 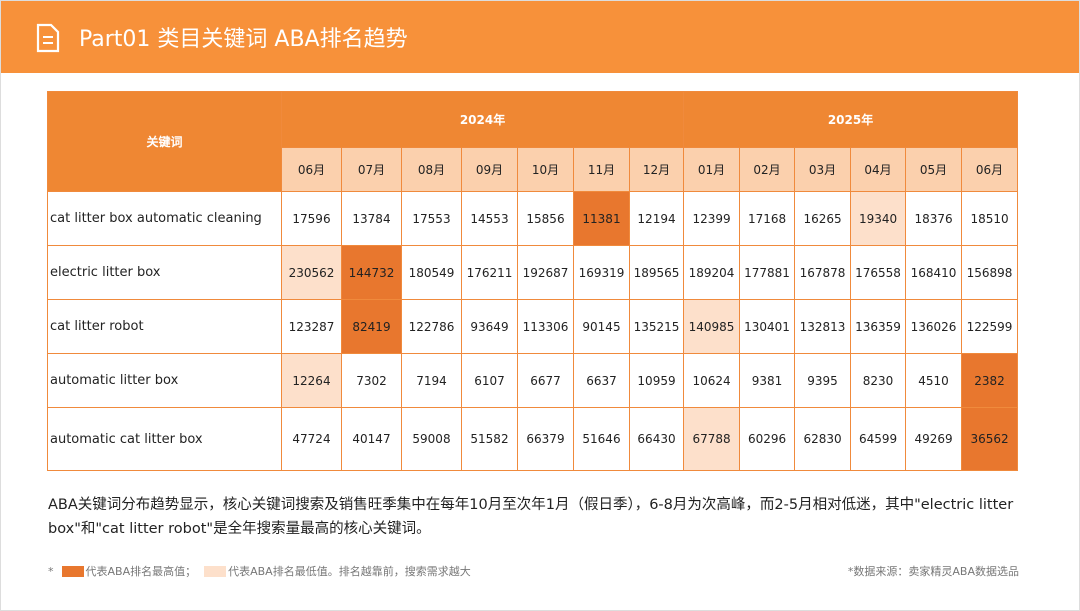 What do you see at coordinates (712, 380) in the screenshot?
I see `value-cell: 10624` at bounding box center [712, 380].